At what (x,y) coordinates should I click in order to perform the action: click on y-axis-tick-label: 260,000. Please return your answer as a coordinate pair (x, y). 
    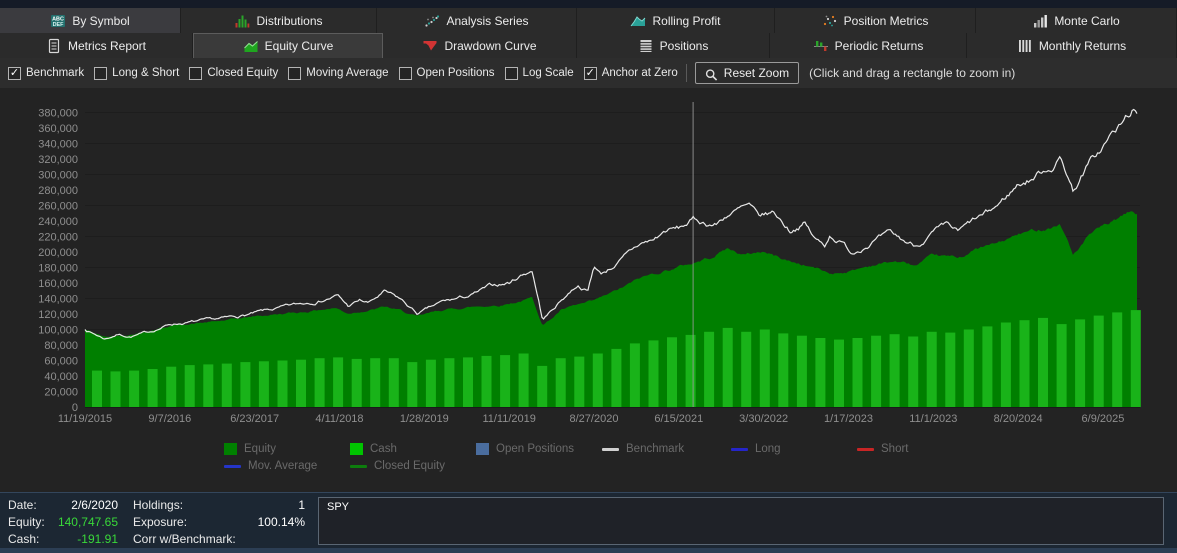
    Looking at the image, I should click on (58, 207).